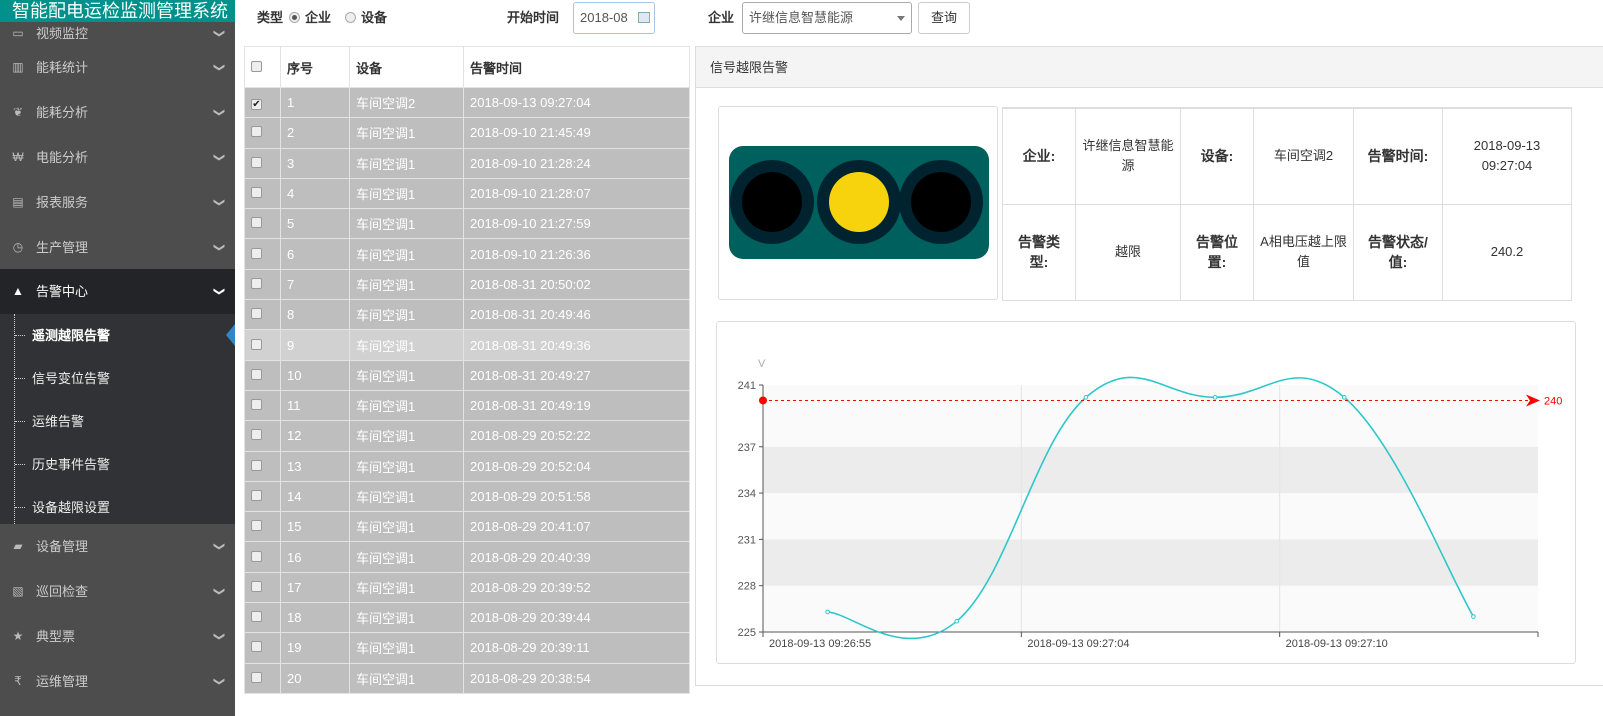  Describe the element at coordinates (467, 496) in the screenshot. I see `table-row: 14 车间空调1 2018-08-29 20:51:58` at that location.